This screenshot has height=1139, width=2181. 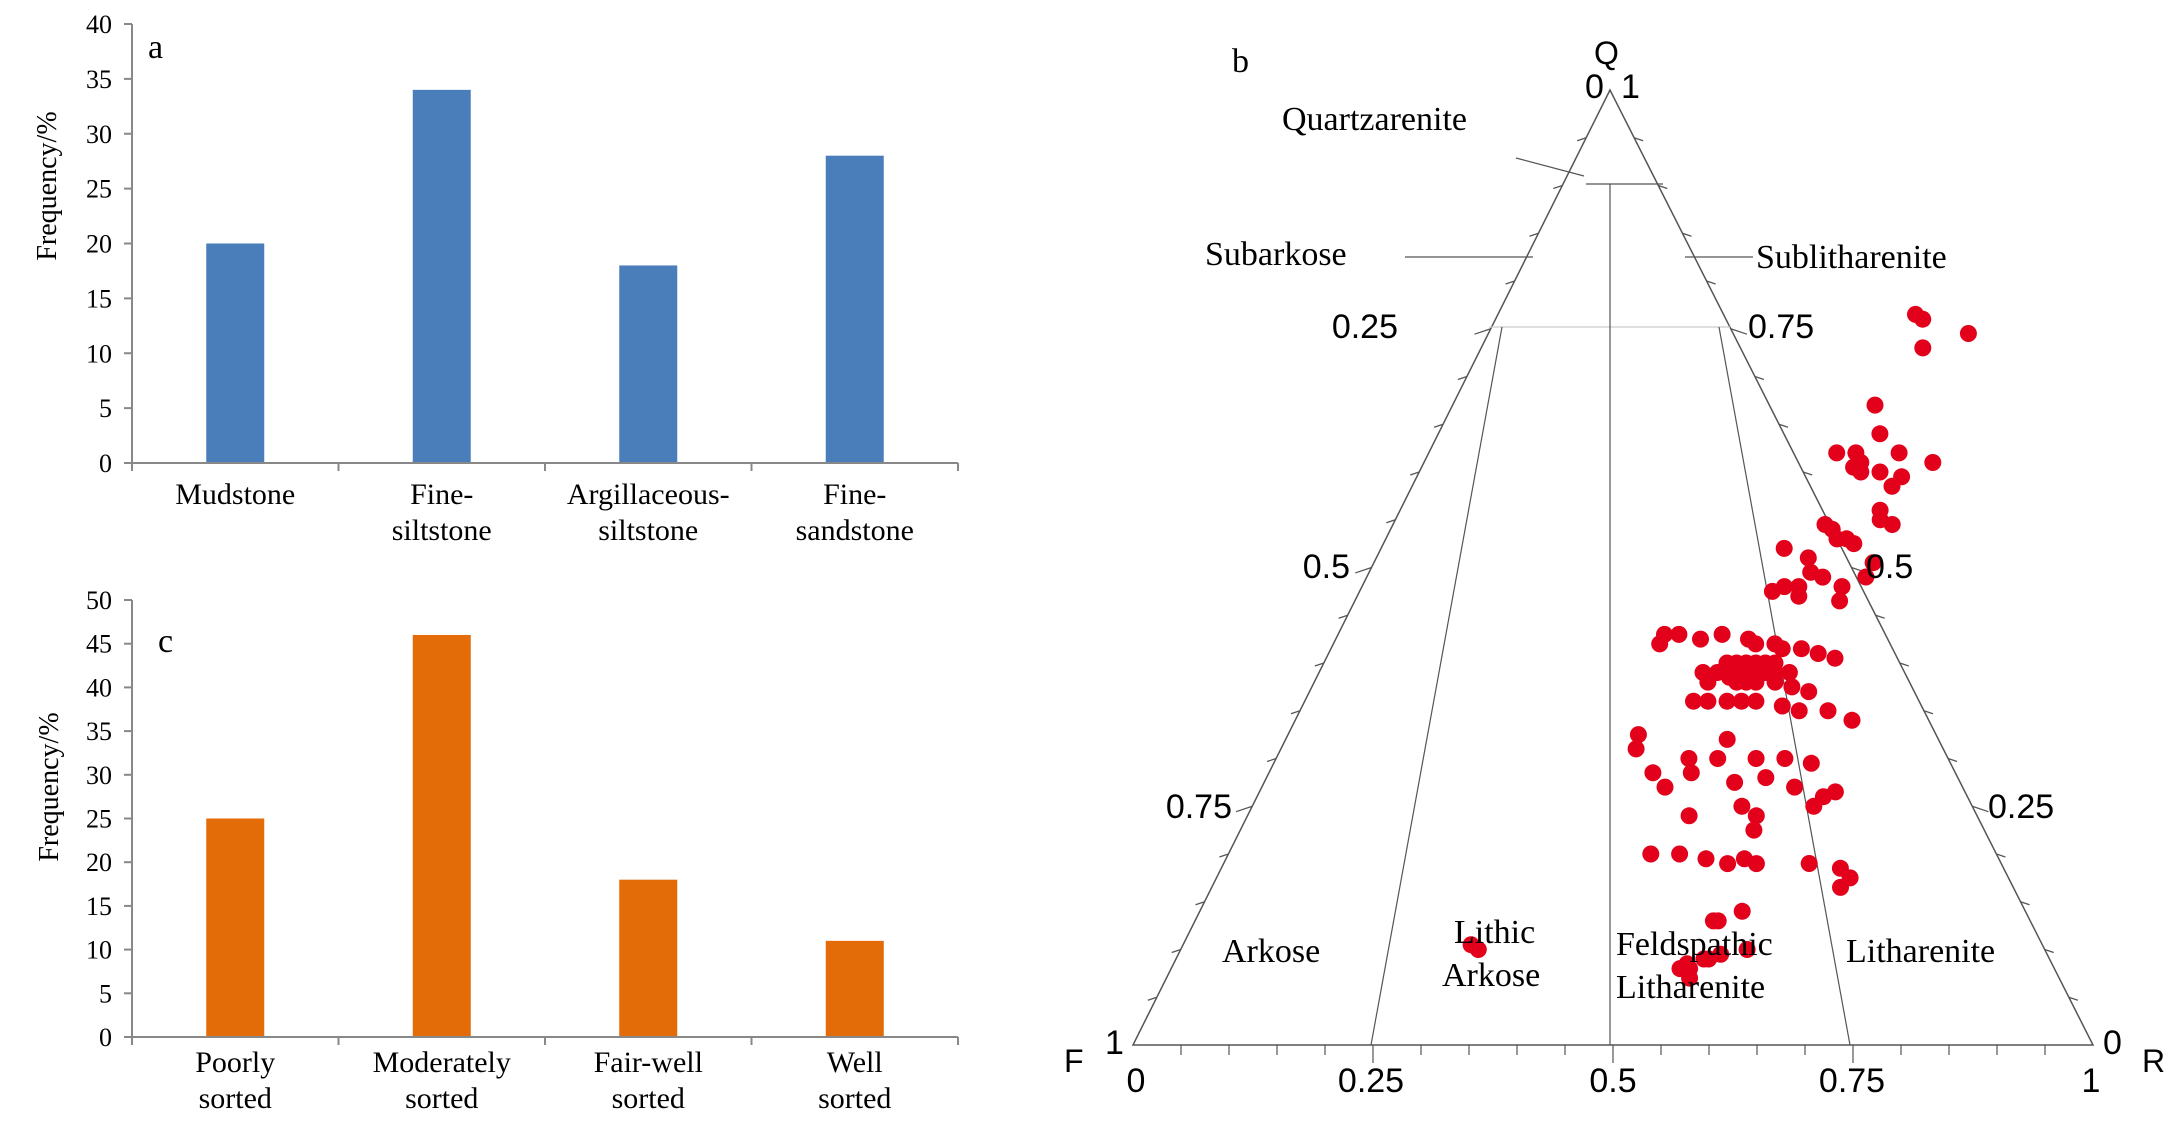 What do you see at coordinates (1550, 167) in the screenshot?
I see `leader-quartzarenite` at bounding box center [1550, 167].